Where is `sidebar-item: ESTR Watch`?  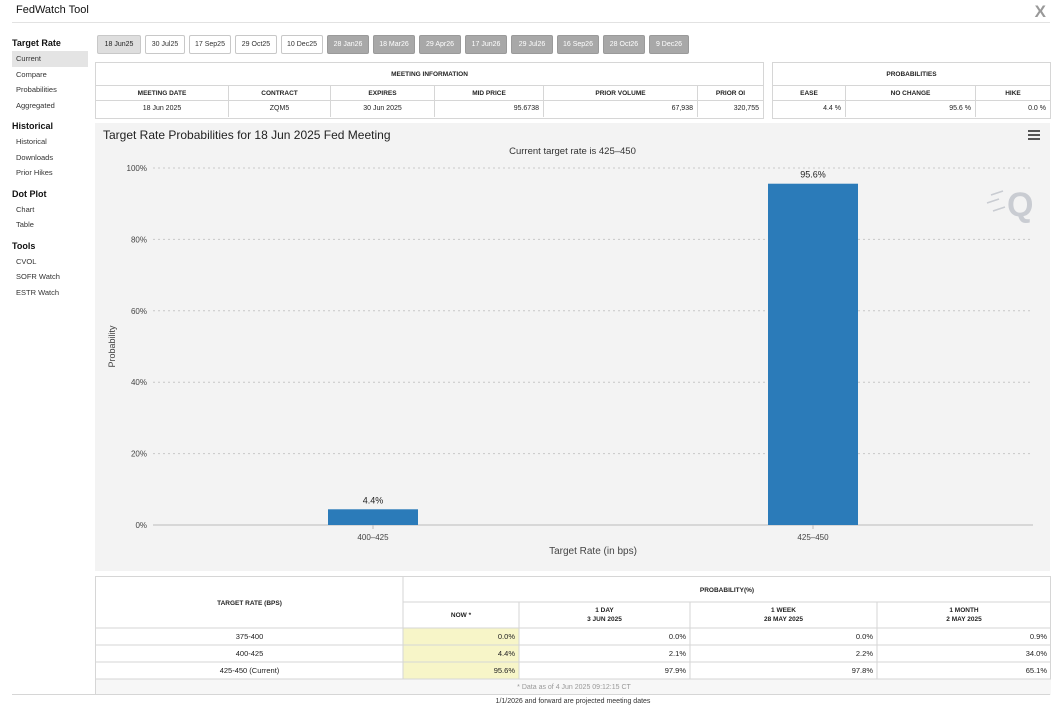
sidebar-item: ESTR Watch is located at coordinates (38, 292).